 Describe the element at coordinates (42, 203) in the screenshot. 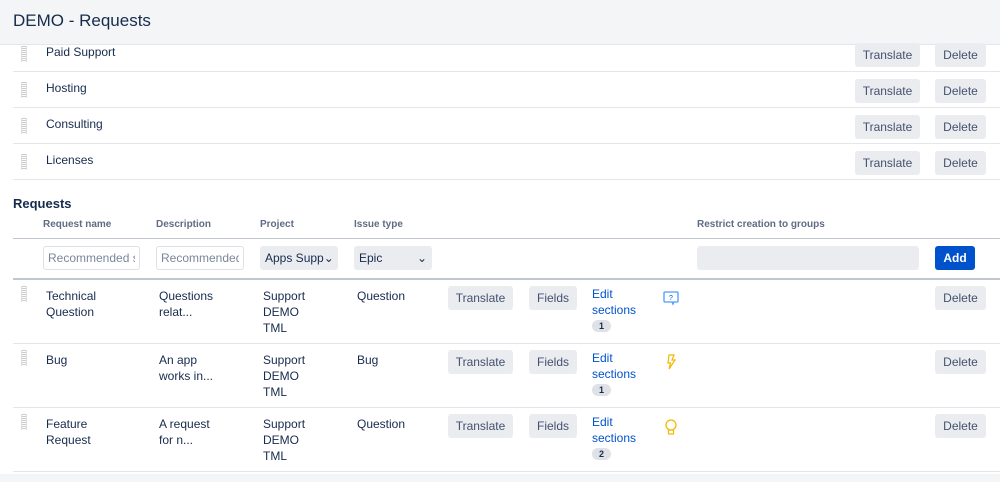

I see `requests-heading: Requests` at that location.